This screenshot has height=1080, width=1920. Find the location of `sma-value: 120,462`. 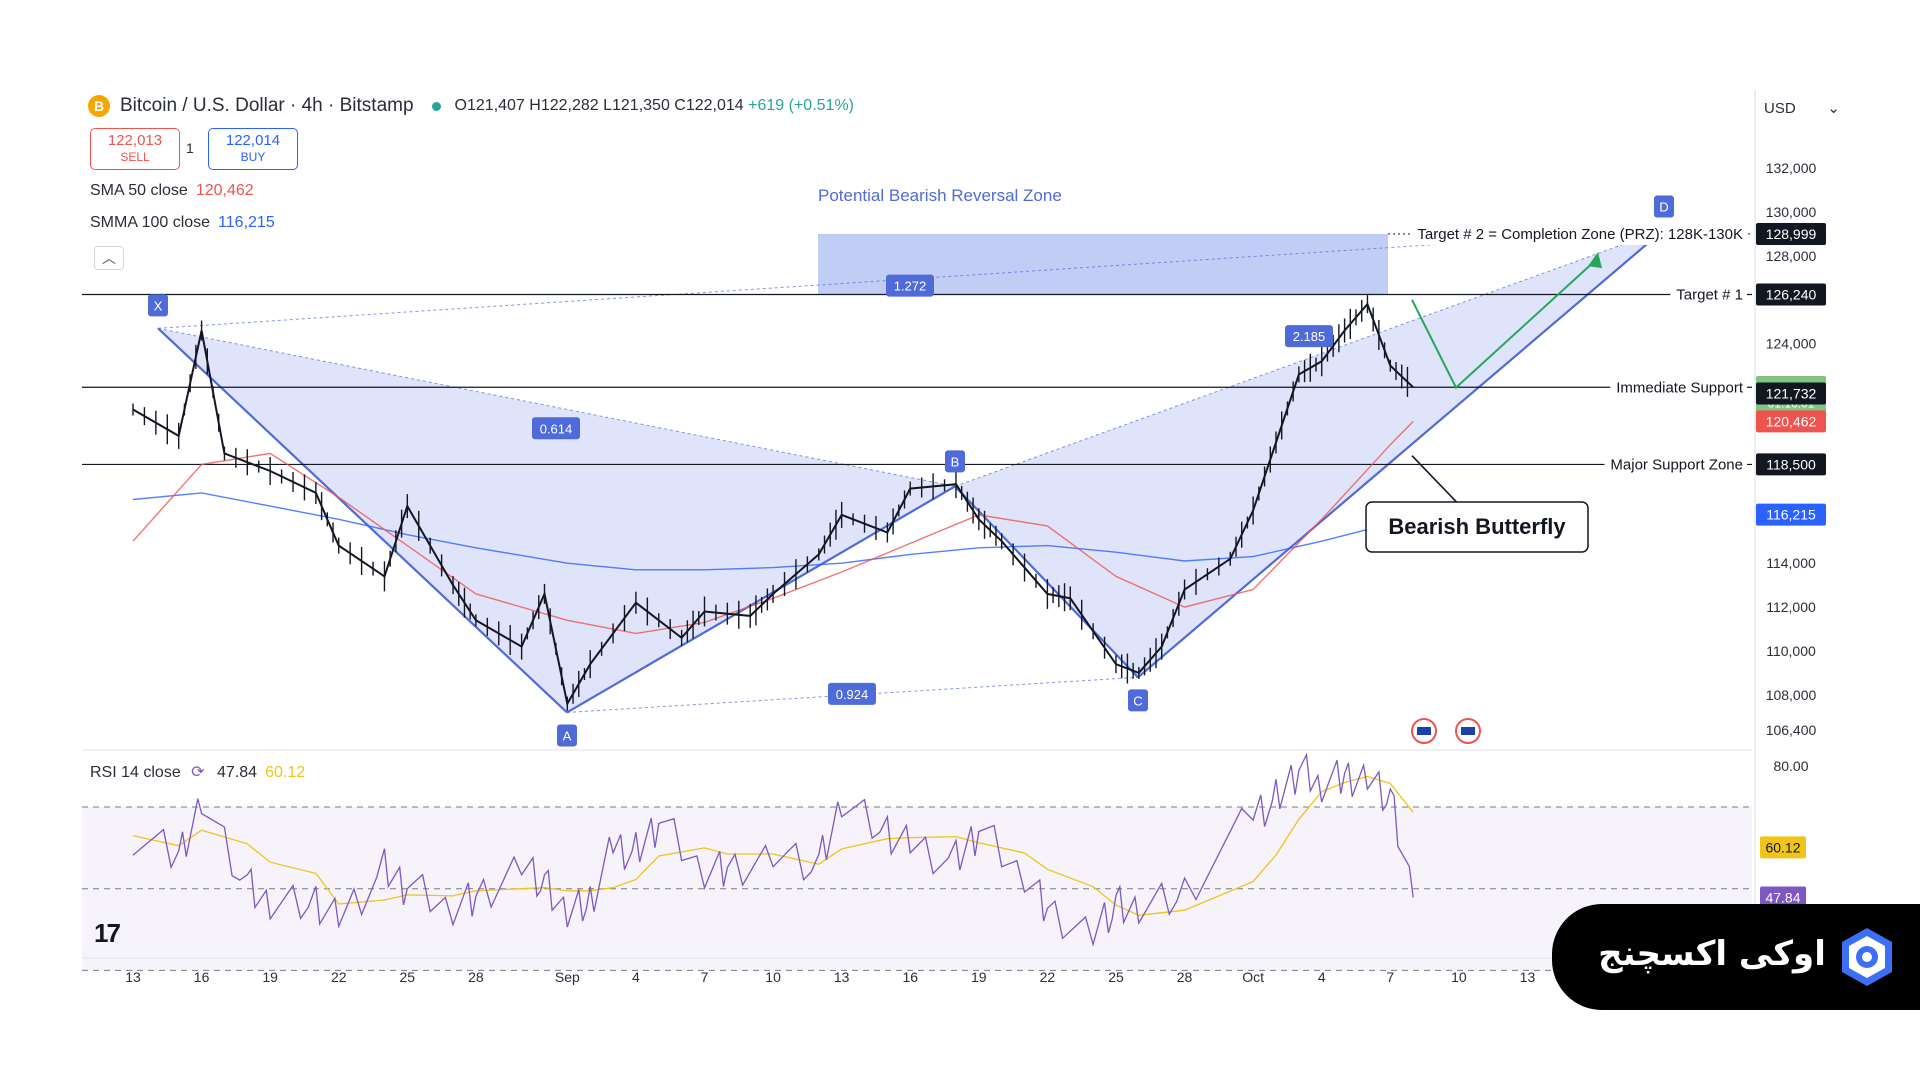

sma-value: 120,462 is located at coordinates (224, 190).